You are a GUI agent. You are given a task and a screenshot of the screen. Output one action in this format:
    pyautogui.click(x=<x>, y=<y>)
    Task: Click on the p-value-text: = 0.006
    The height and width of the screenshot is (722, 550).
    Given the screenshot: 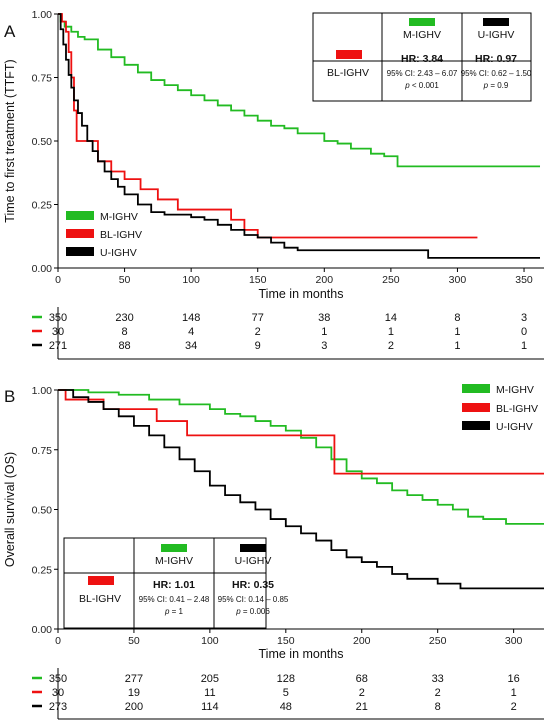 What is the action you would take?
    pyautogui.click(x=256, y=611)
    